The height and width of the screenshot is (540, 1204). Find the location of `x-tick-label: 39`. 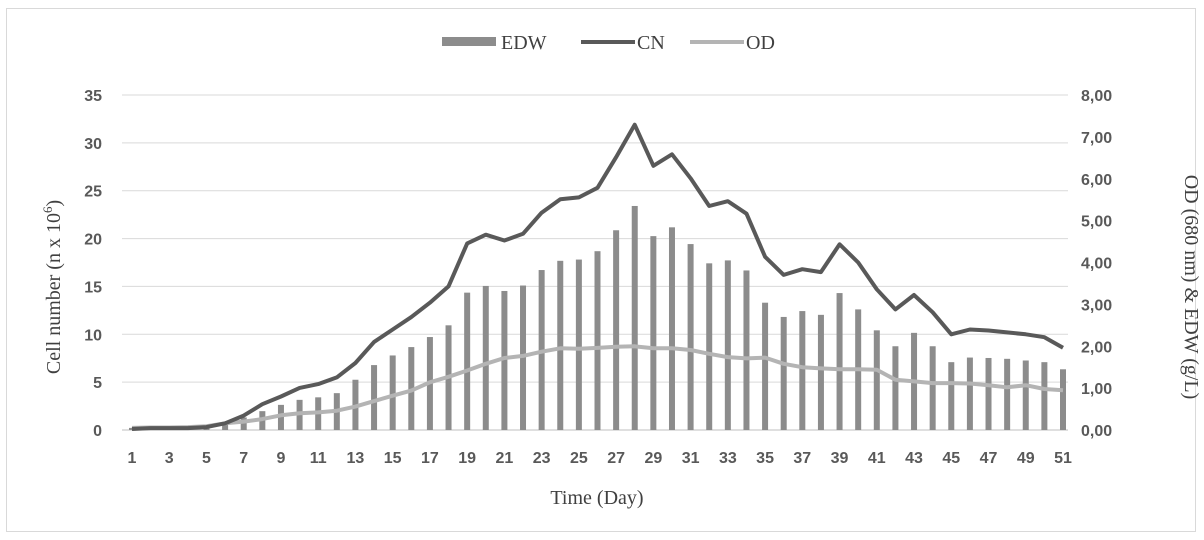

x-tick-label: 39 is located at coordinates (840, 458).